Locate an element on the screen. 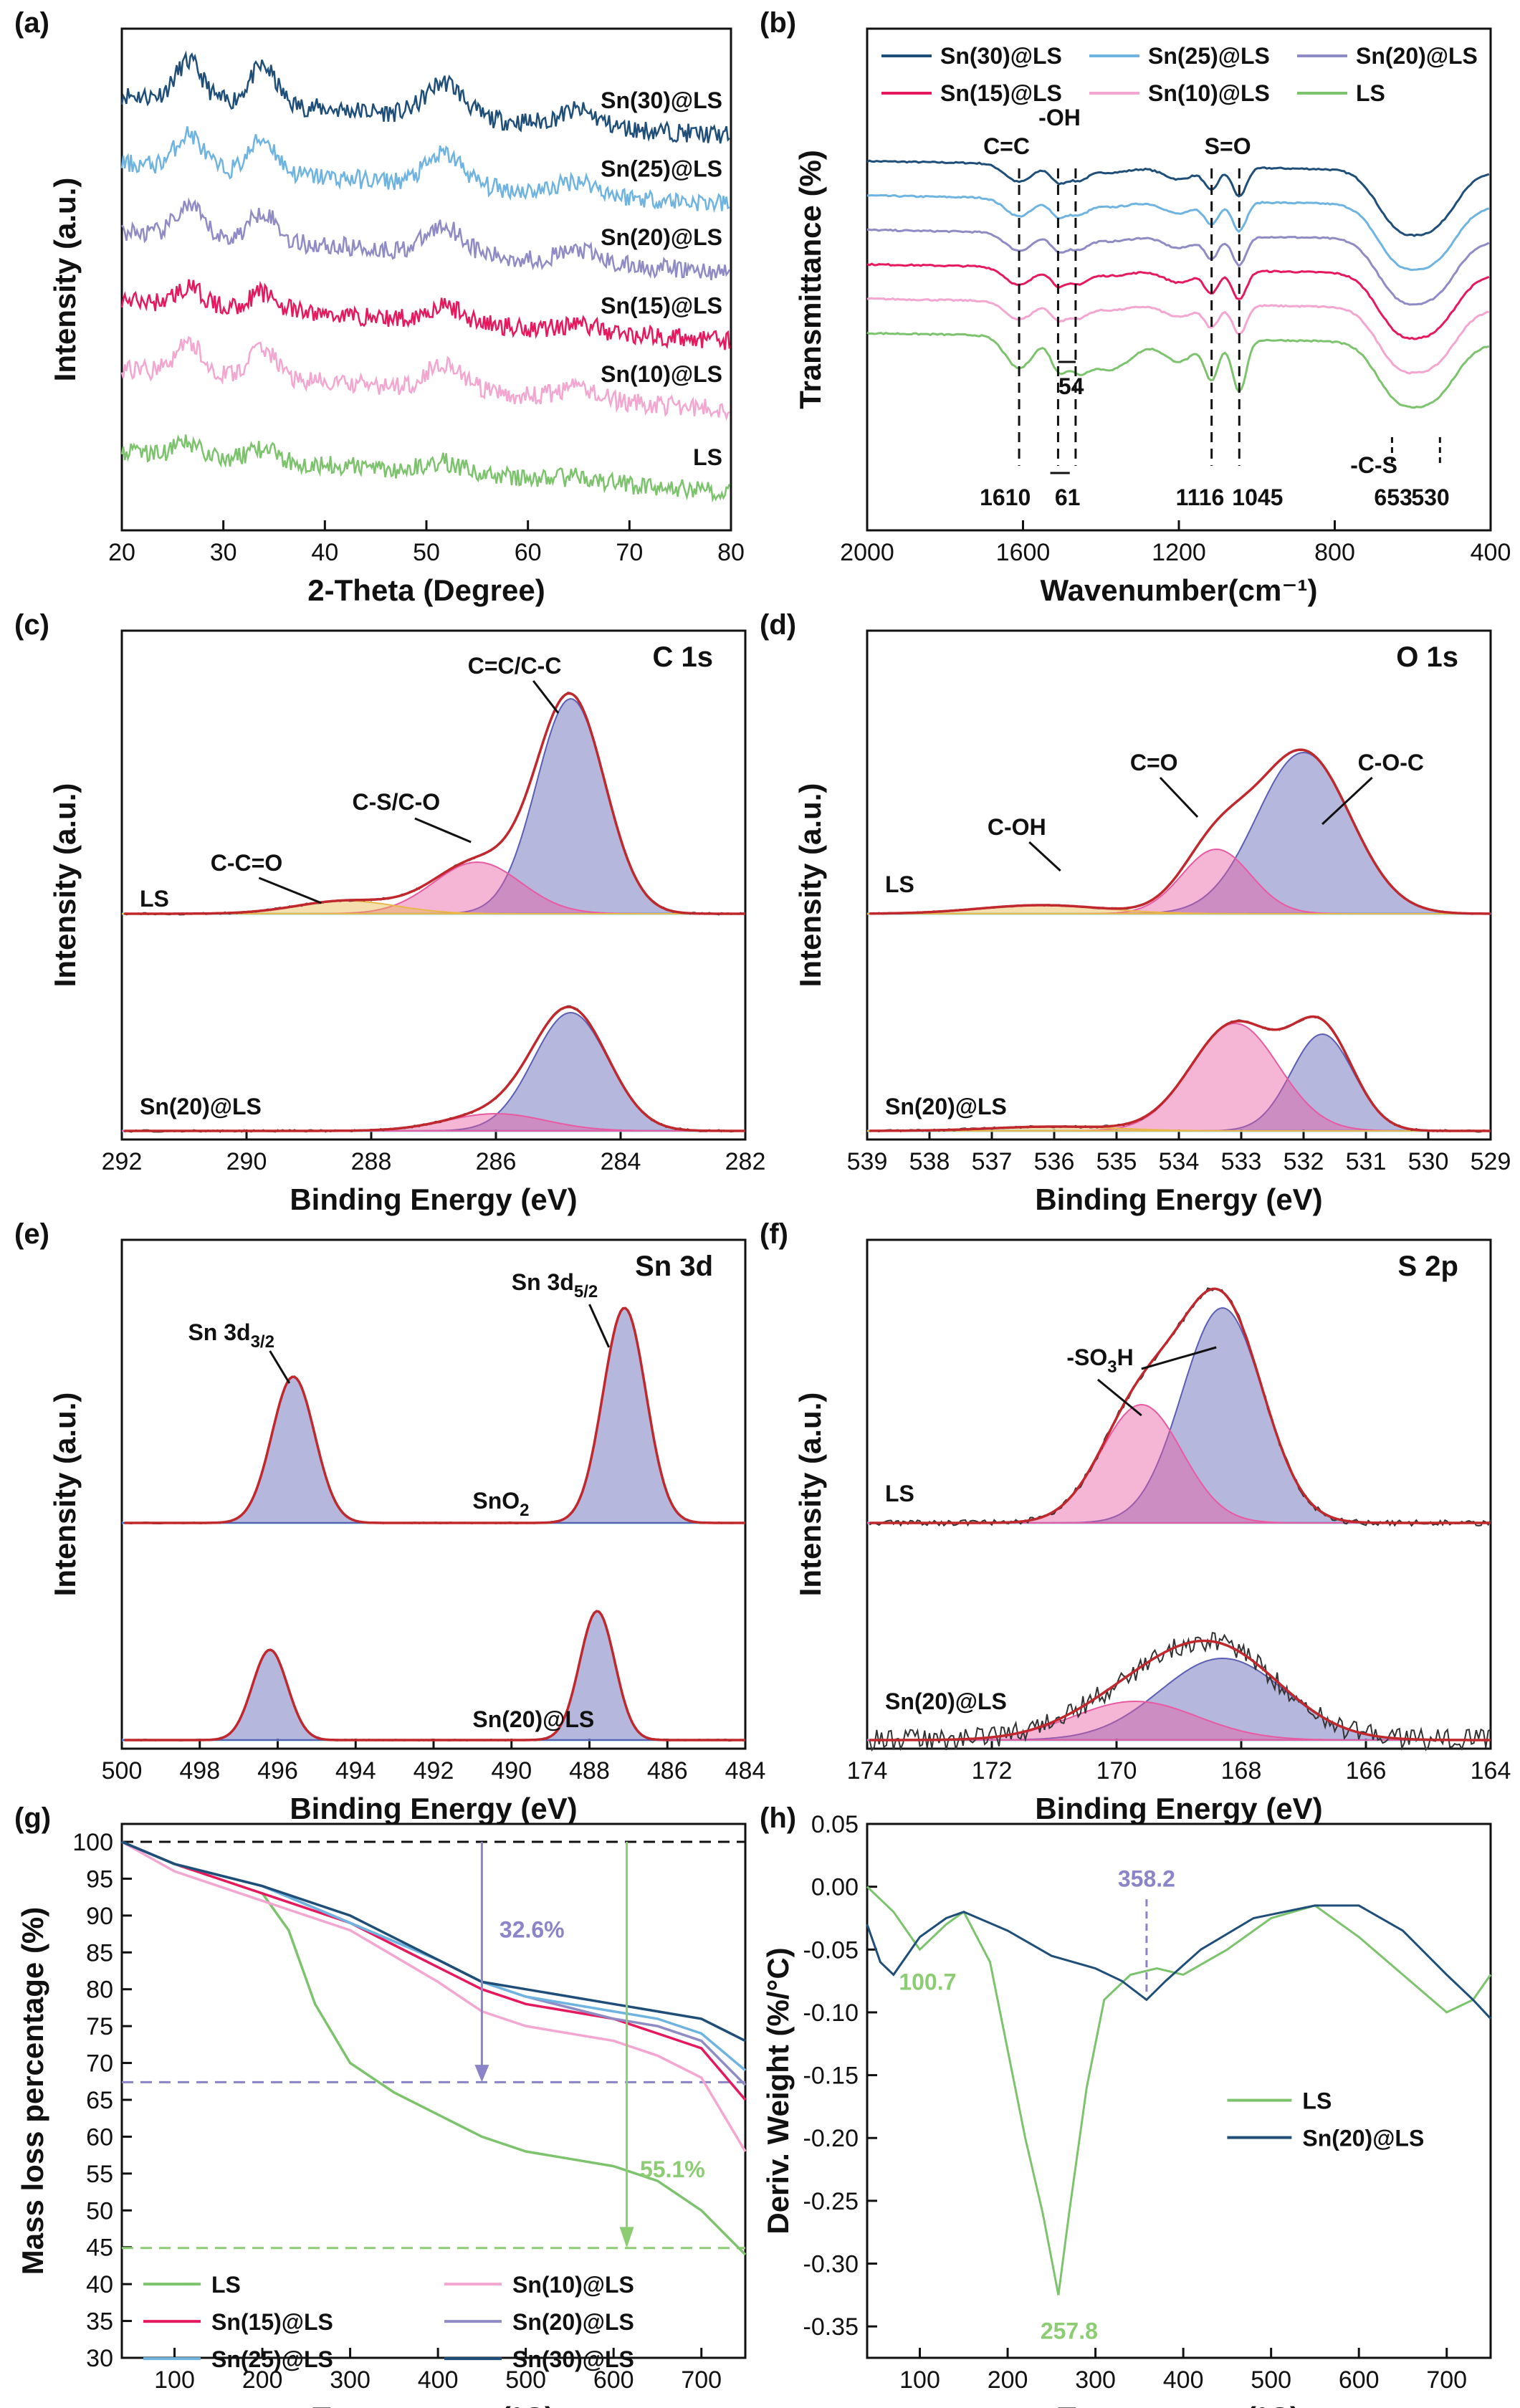 The image size is (1520, 2408). y-tick-label: 40 is located at coordinates (99, 2284).